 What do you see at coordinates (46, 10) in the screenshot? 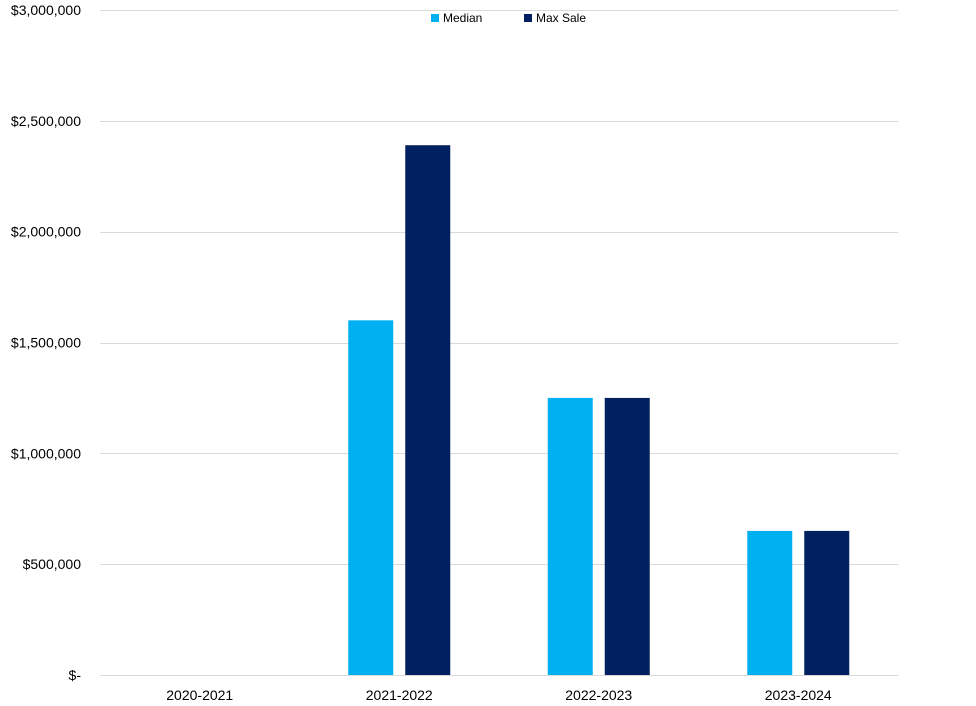
I see `y-tick-label-3000000: $3,000,000` at bounding box center [46, 10].